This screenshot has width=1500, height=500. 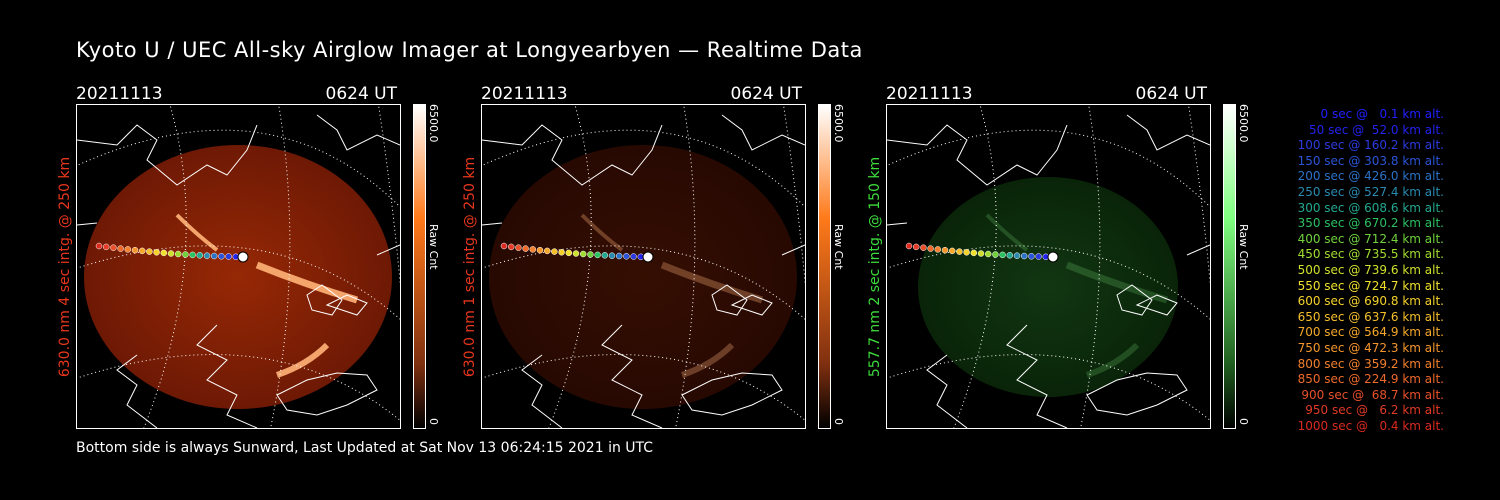 What do you see at coordinates (1374, 410) in the screenshot?
I see `legend-row: 950 sec @ 6.2 km alt.` at bounding box center [1374, 410].